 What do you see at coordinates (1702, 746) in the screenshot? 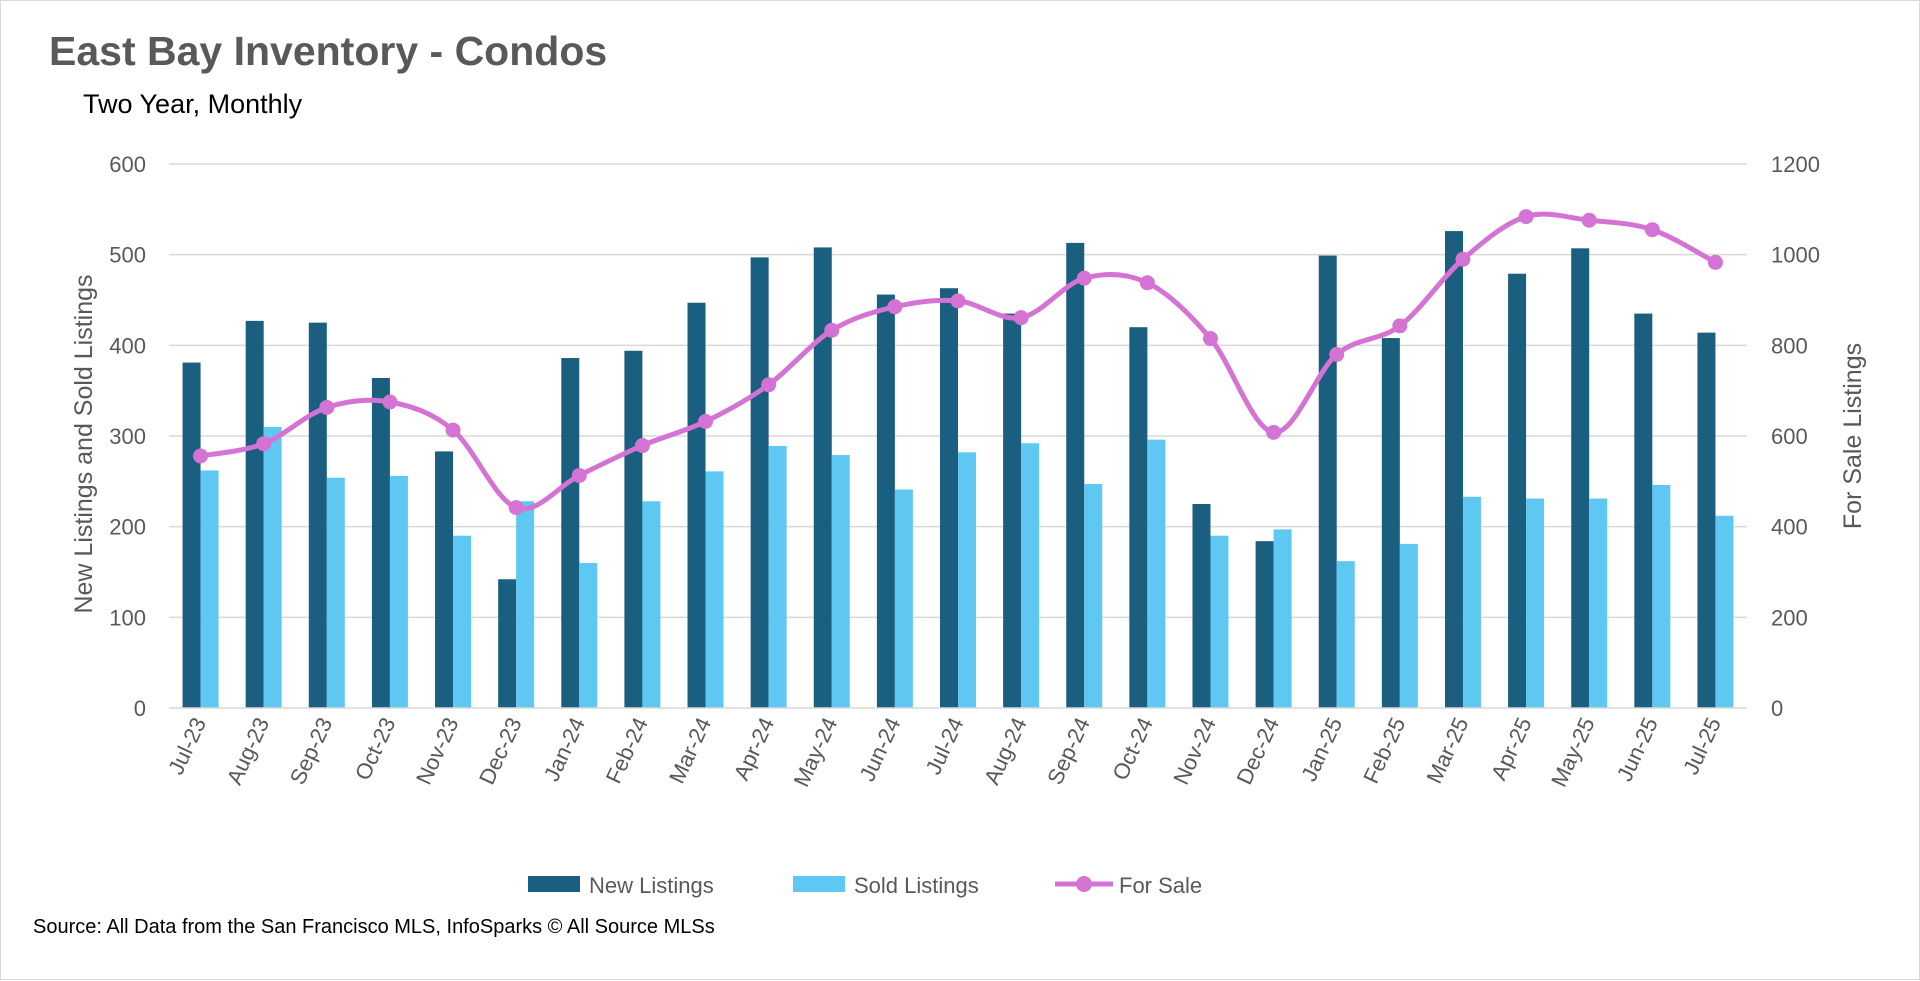
I see `x-axis-tick-label: Jul-25` at bounding box center [1702, 746].